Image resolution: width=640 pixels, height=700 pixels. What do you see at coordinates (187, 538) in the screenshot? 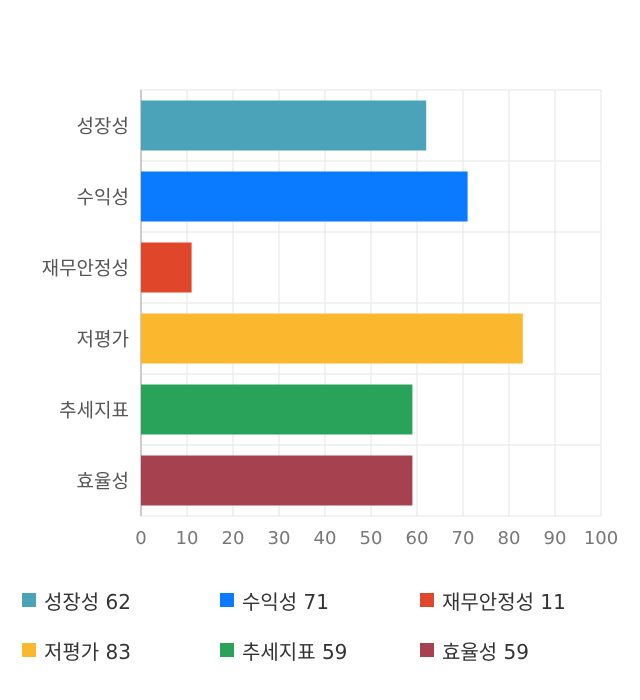
I see `x-tick-label: 10` at bounding box center [187, 538].